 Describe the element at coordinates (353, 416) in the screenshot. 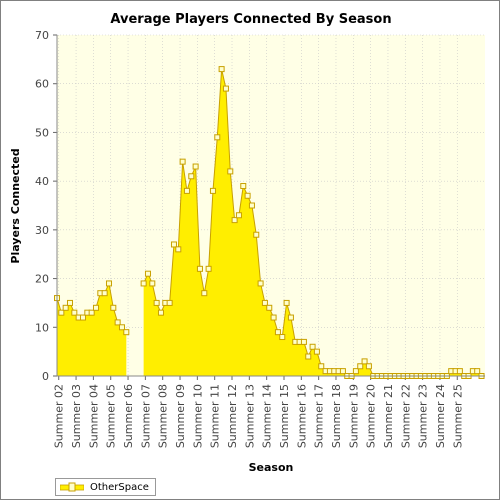

I see `x-tick-label: Summer 19` at that location.